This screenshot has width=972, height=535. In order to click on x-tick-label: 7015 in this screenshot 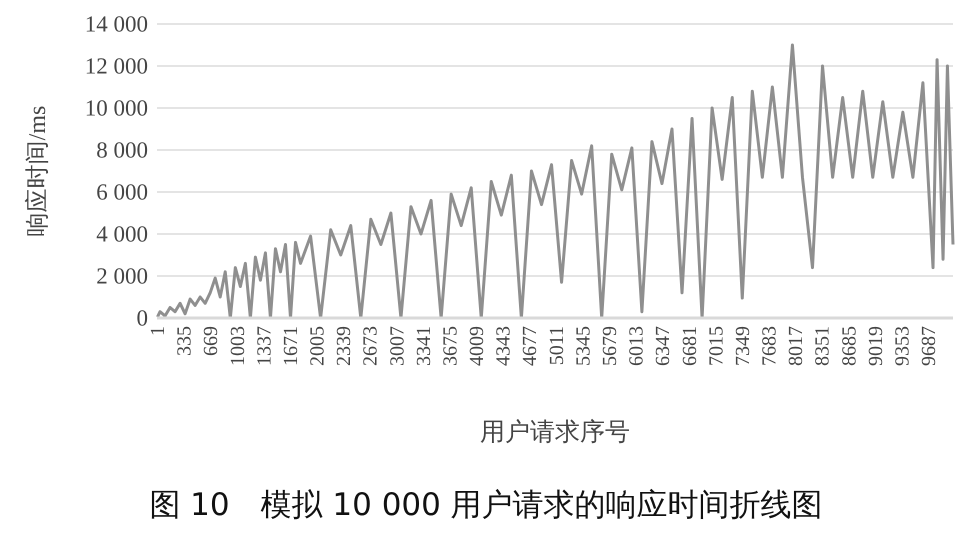, I will do `click(716, 346)`.